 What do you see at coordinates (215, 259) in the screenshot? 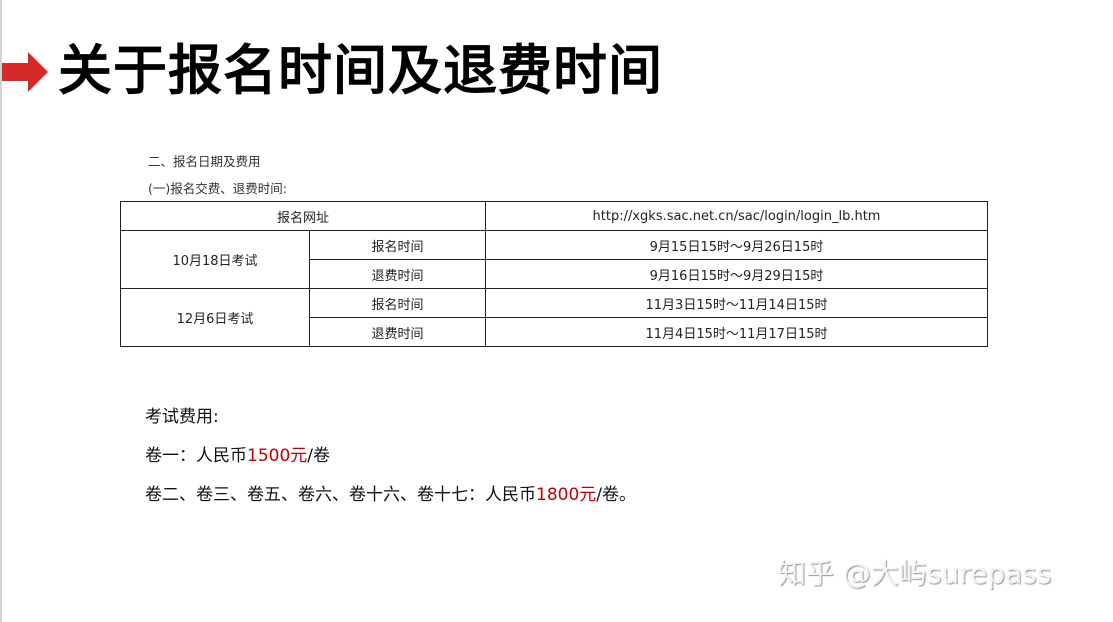
I see `exam-date: 10月18日考试` at bounding box center [215, 259].